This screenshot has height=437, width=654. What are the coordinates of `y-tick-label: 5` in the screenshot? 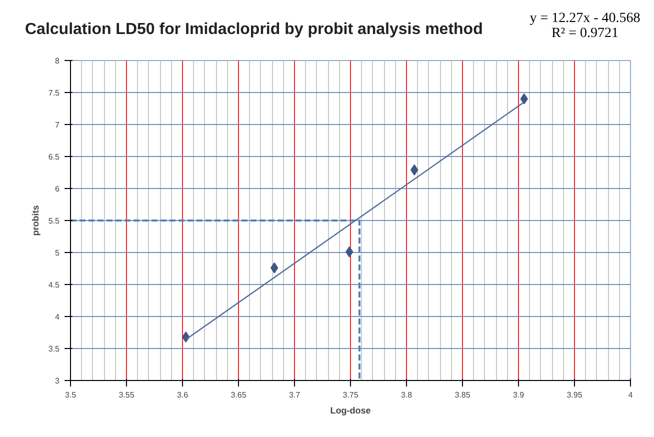 It's located at (57, 253).